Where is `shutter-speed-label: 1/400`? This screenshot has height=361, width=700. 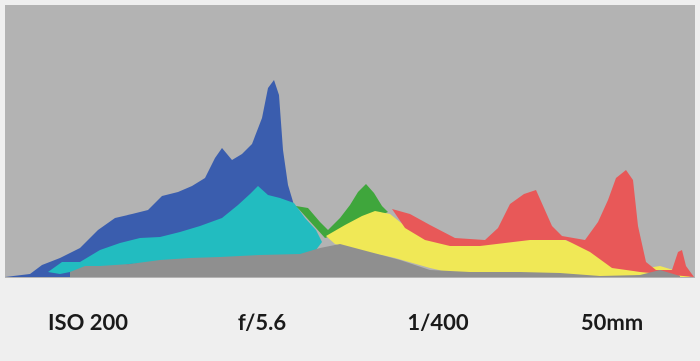 shutter-speed-label: 1/400 is located at coordinates (438, 321).